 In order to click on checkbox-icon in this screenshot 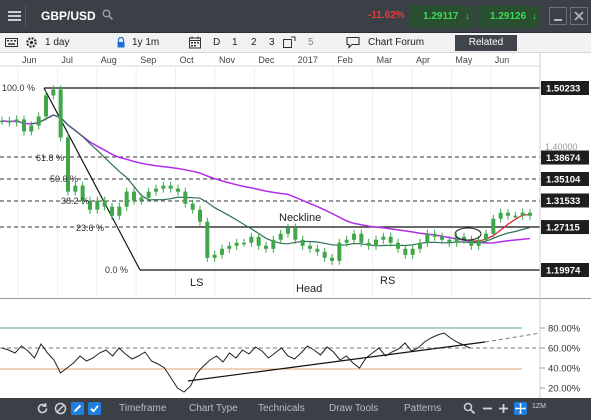, I will do `click(94, 408)`.